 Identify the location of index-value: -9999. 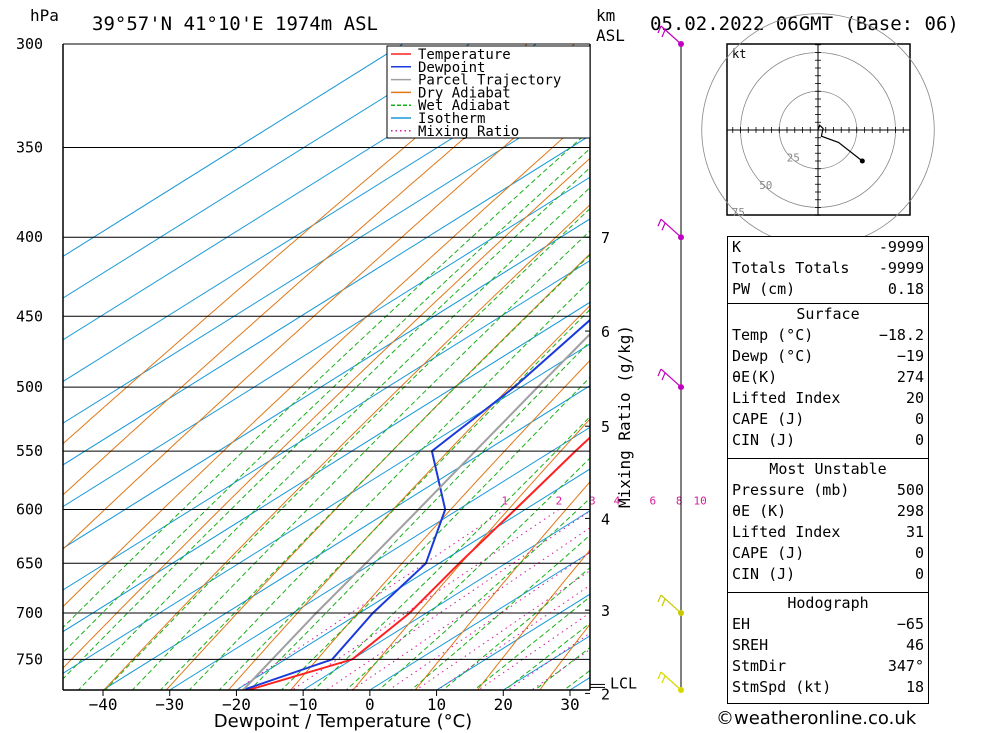
(901, 268).